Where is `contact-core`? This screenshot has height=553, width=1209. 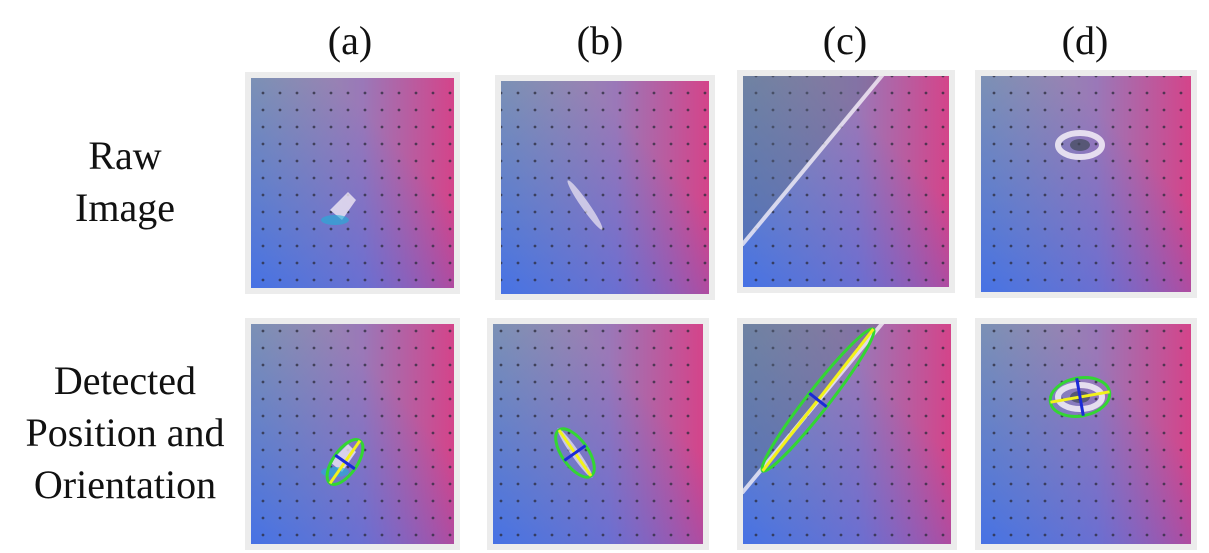
contact-core is located at coordinates (1080, 145).